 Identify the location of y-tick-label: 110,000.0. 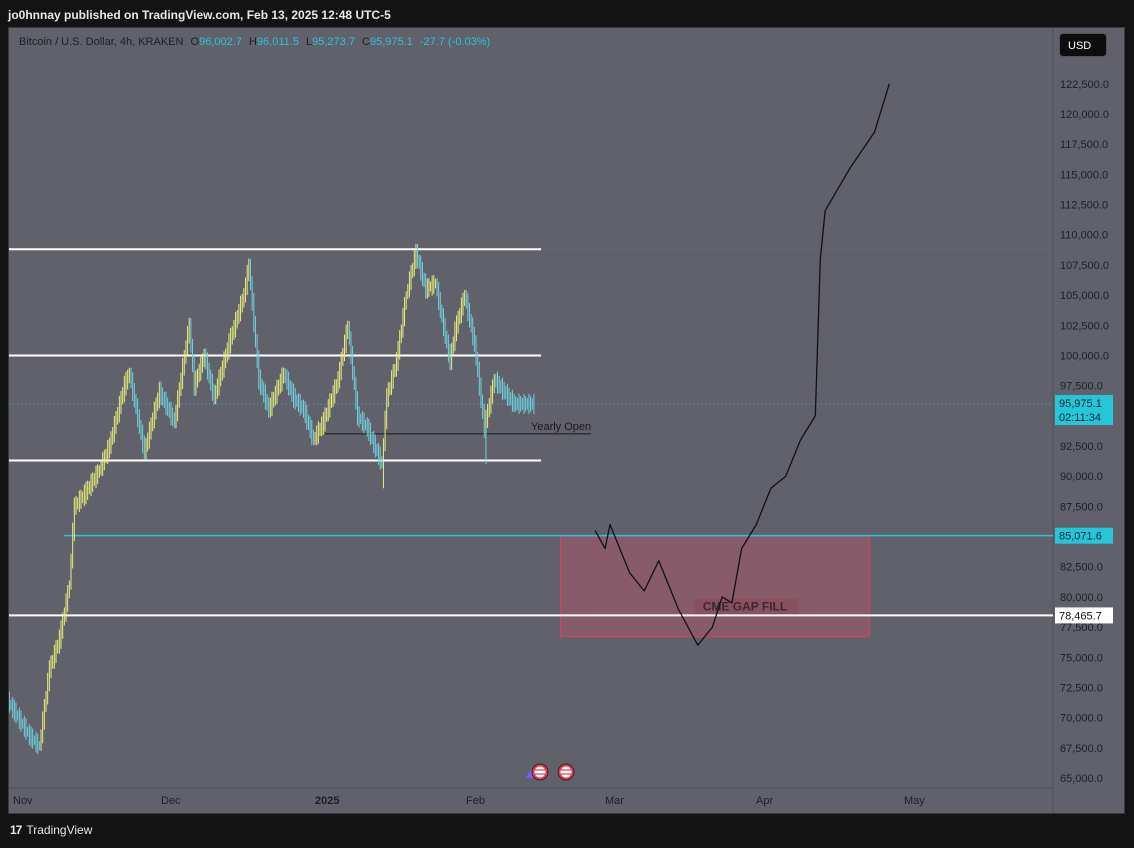
(1084, 236).